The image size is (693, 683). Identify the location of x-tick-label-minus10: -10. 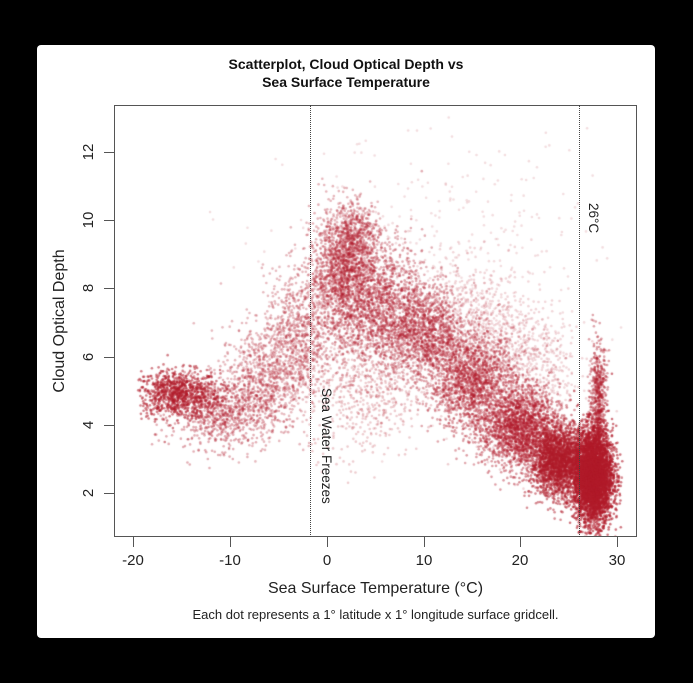
(230, 560).